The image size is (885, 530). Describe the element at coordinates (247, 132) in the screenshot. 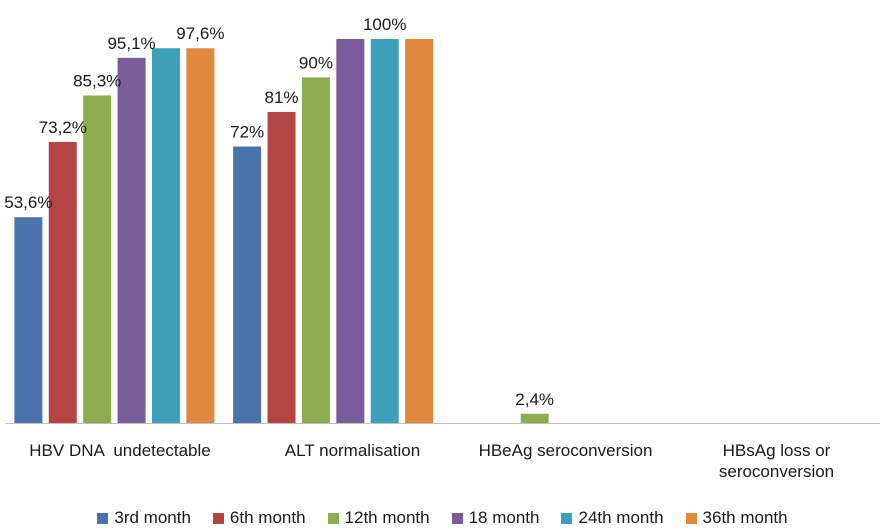

I see `data-label-1-0: 72%` at that location.